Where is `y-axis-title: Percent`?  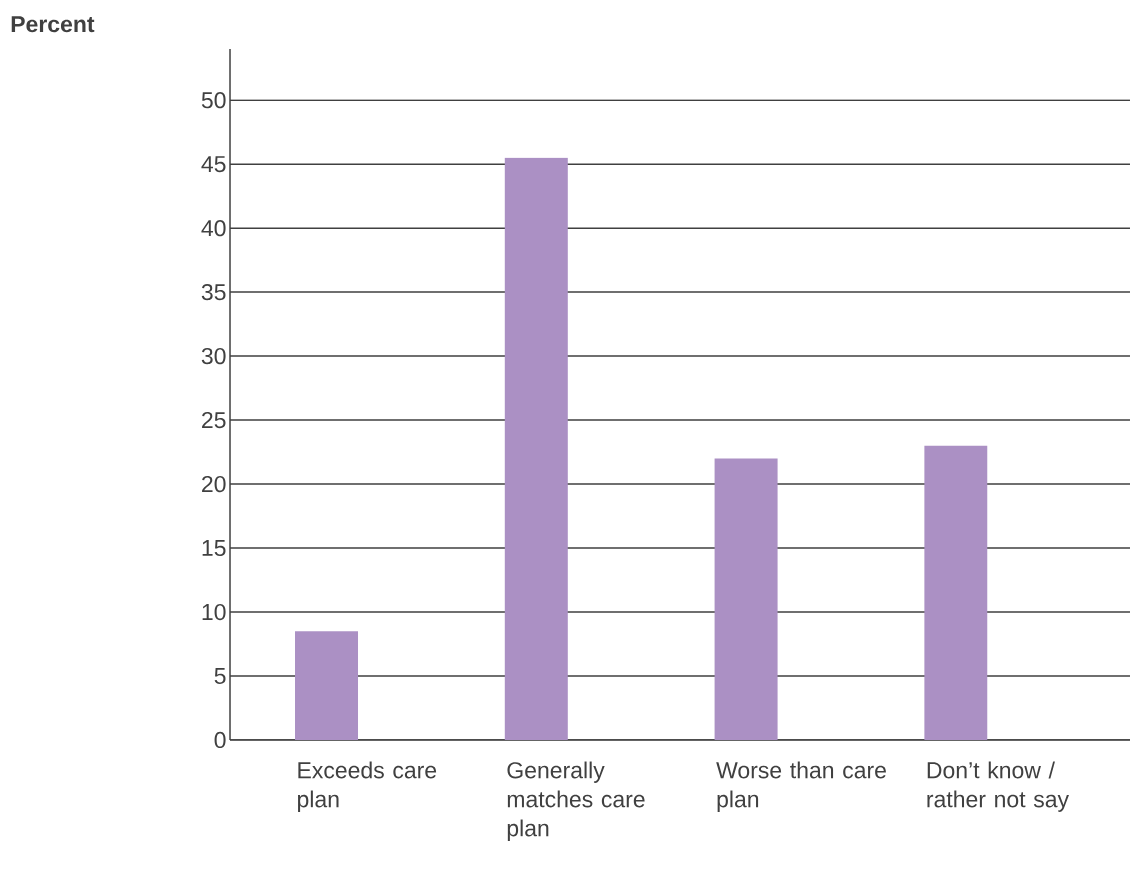 y-axis-title: Percent is located at coordinates (53, 24).